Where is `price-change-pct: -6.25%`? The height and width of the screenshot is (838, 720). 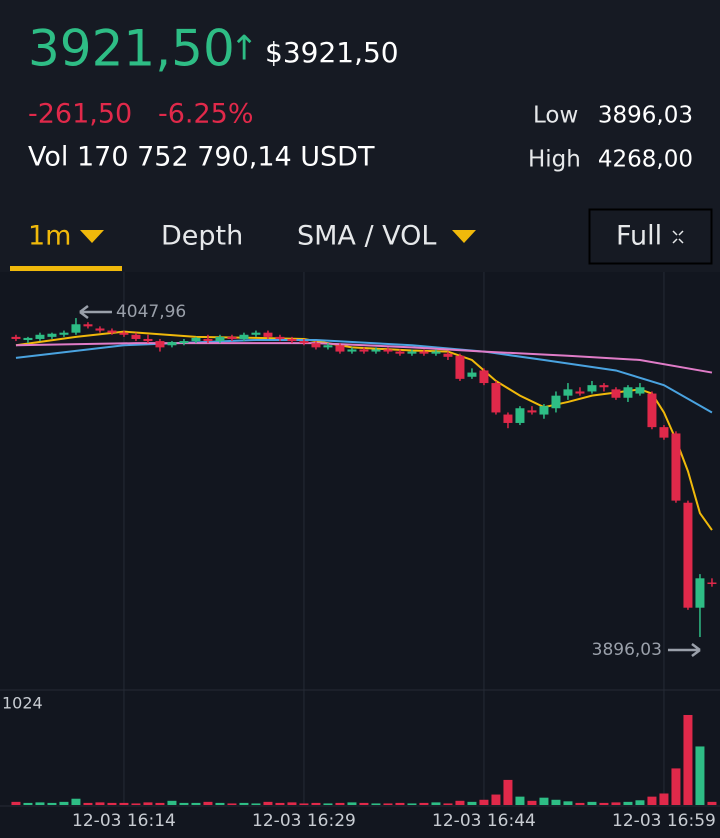 price-change-pct: -6.25% is located at coordinates (206, 114).